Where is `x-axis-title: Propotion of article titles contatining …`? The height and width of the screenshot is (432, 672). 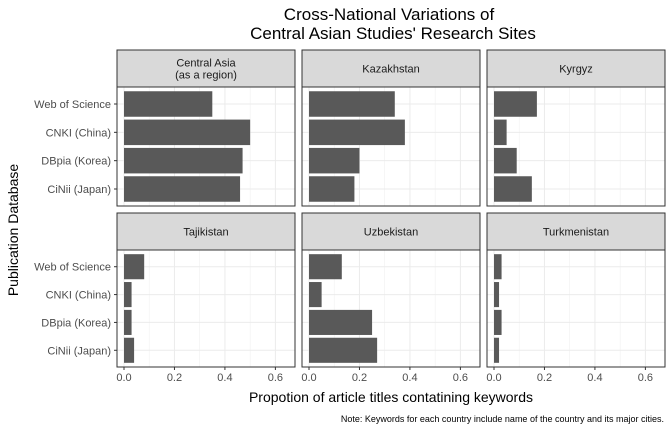
x-axis-title: Propotion of article titles contatining … is located at coordinates (391, 397).